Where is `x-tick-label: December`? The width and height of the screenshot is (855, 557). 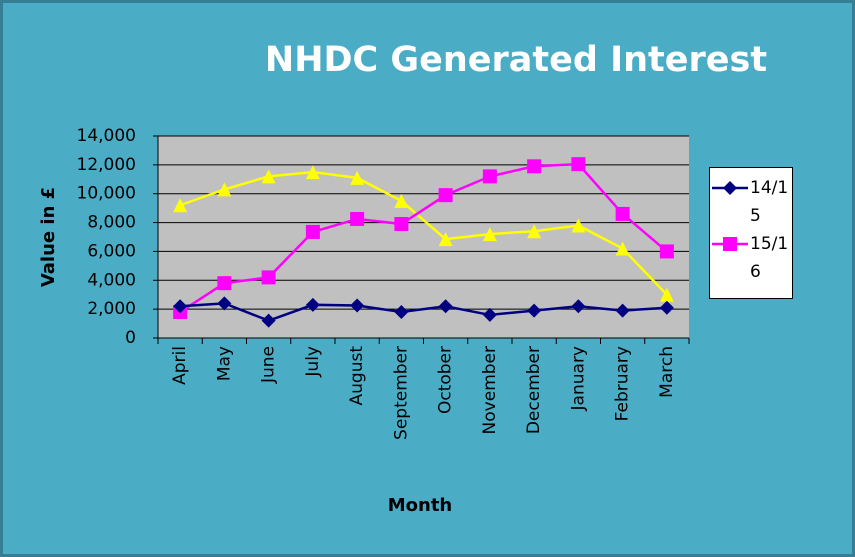 x-tick-label: December is located at coordinates (534, 390).